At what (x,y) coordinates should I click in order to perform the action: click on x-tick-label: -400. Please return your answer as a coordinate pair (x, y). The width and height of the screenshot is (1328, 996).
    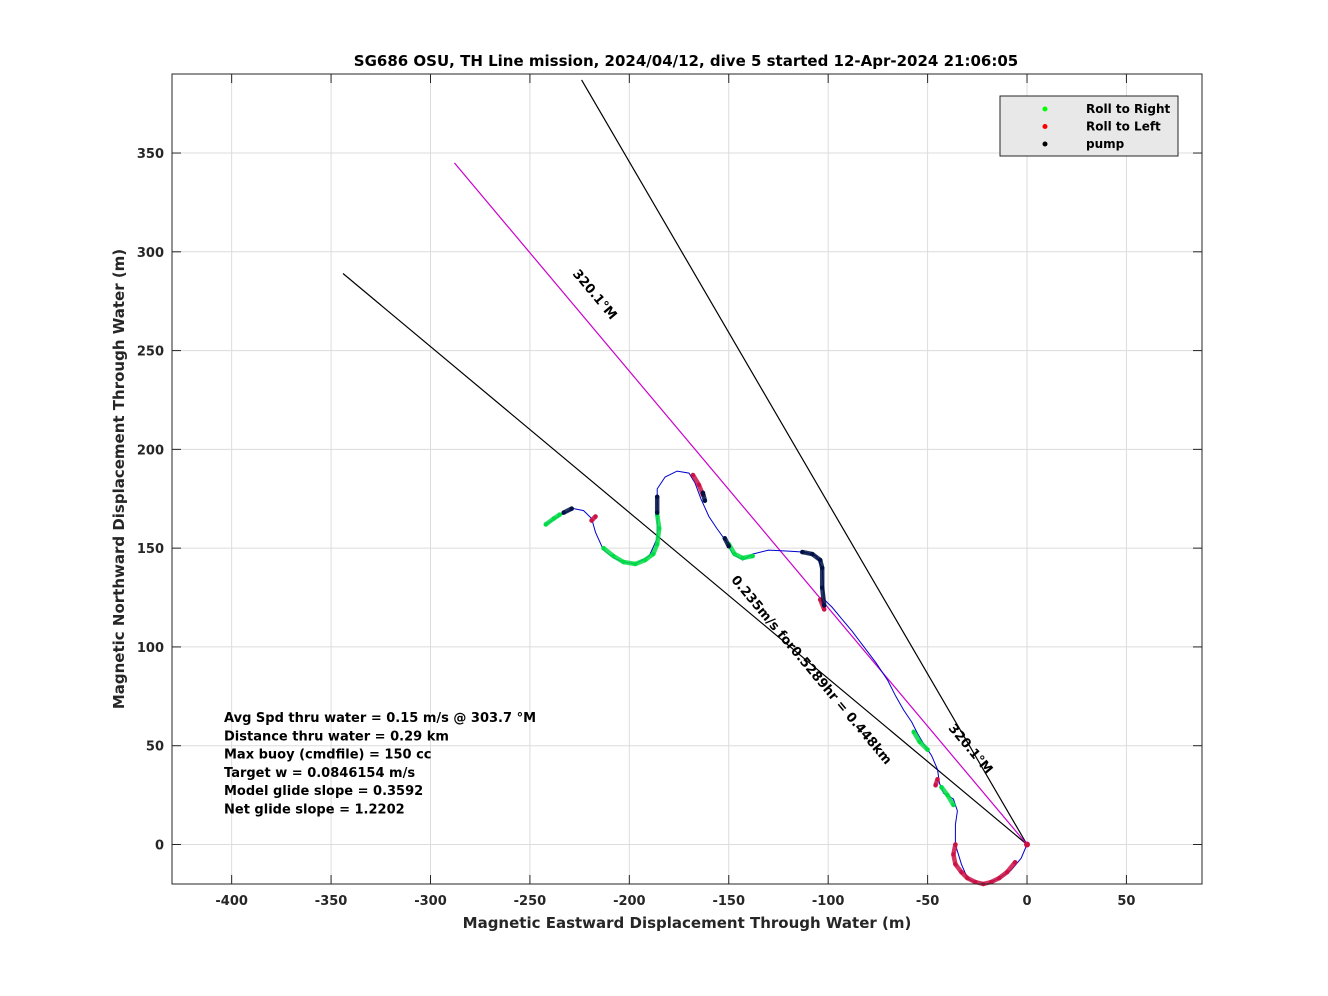
    Looking at the image, I should click on (231, 901).